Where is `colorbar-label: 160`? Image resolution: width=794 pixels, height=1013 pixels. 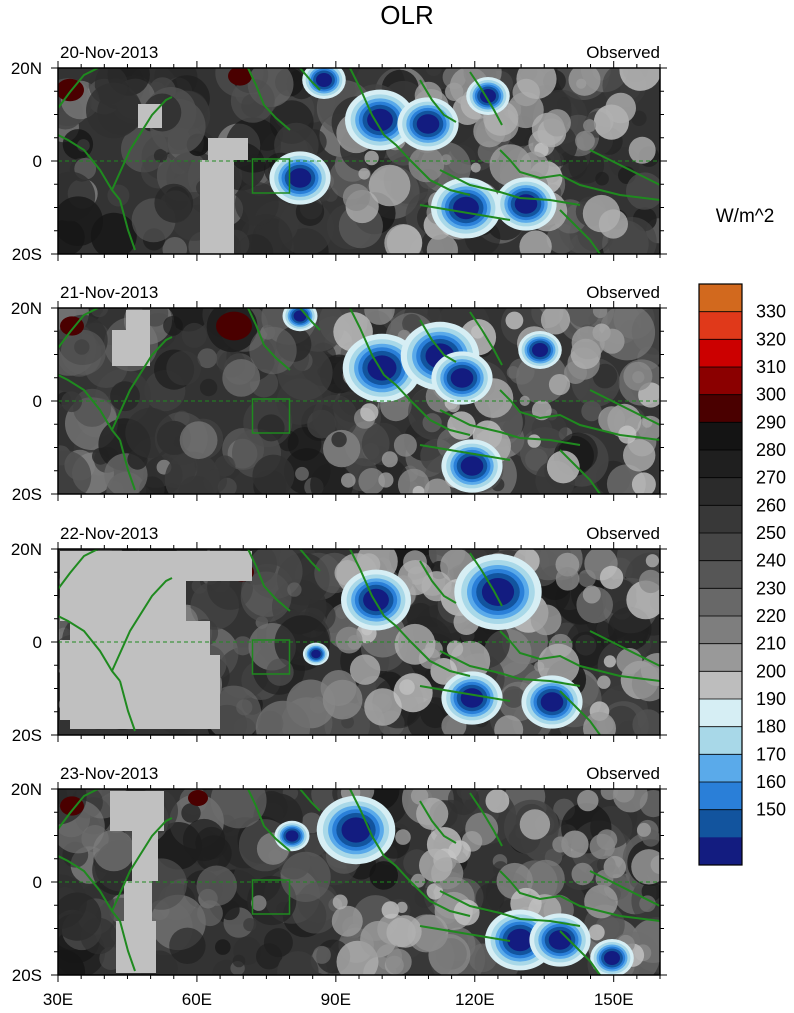
colorbar-label: 160 is located at coordinates (771, 782).